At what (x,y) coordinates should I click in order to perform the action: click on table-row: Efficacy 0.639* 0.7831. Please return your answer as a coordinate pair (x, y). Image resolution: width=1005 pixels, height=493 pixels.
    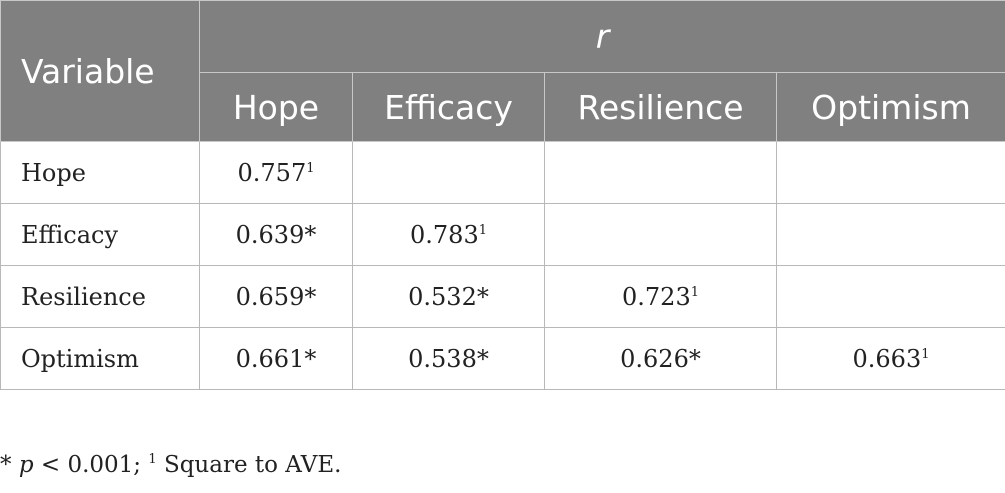
    Looking at the image, I should click on (502, 234).